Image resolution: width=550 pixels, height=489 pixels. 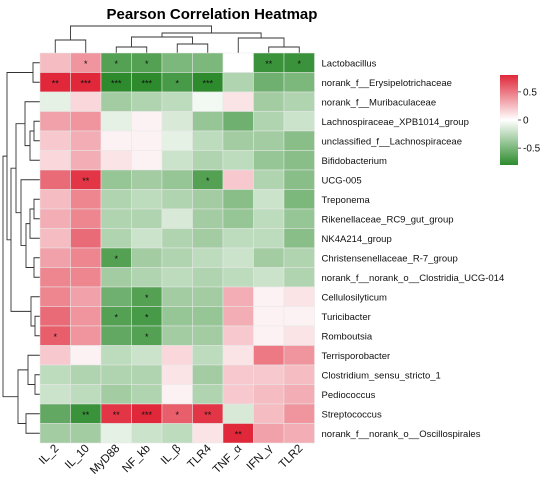 I want to click on column-dendrogram, so click(x=177, y=39).